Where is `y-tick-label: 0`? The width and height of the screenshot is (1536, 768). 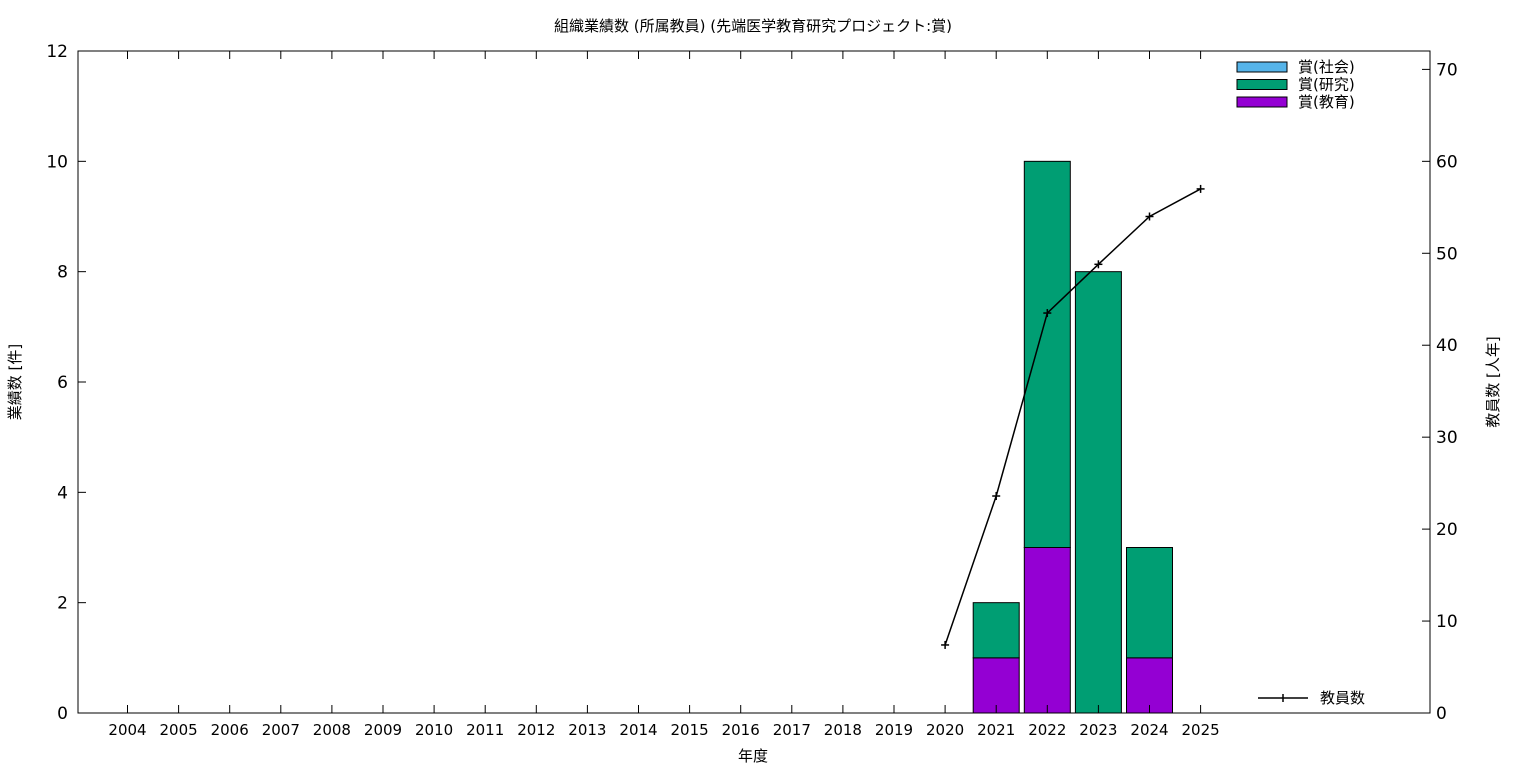
y-tick-label: 0 is located at coordinates (62, 714).